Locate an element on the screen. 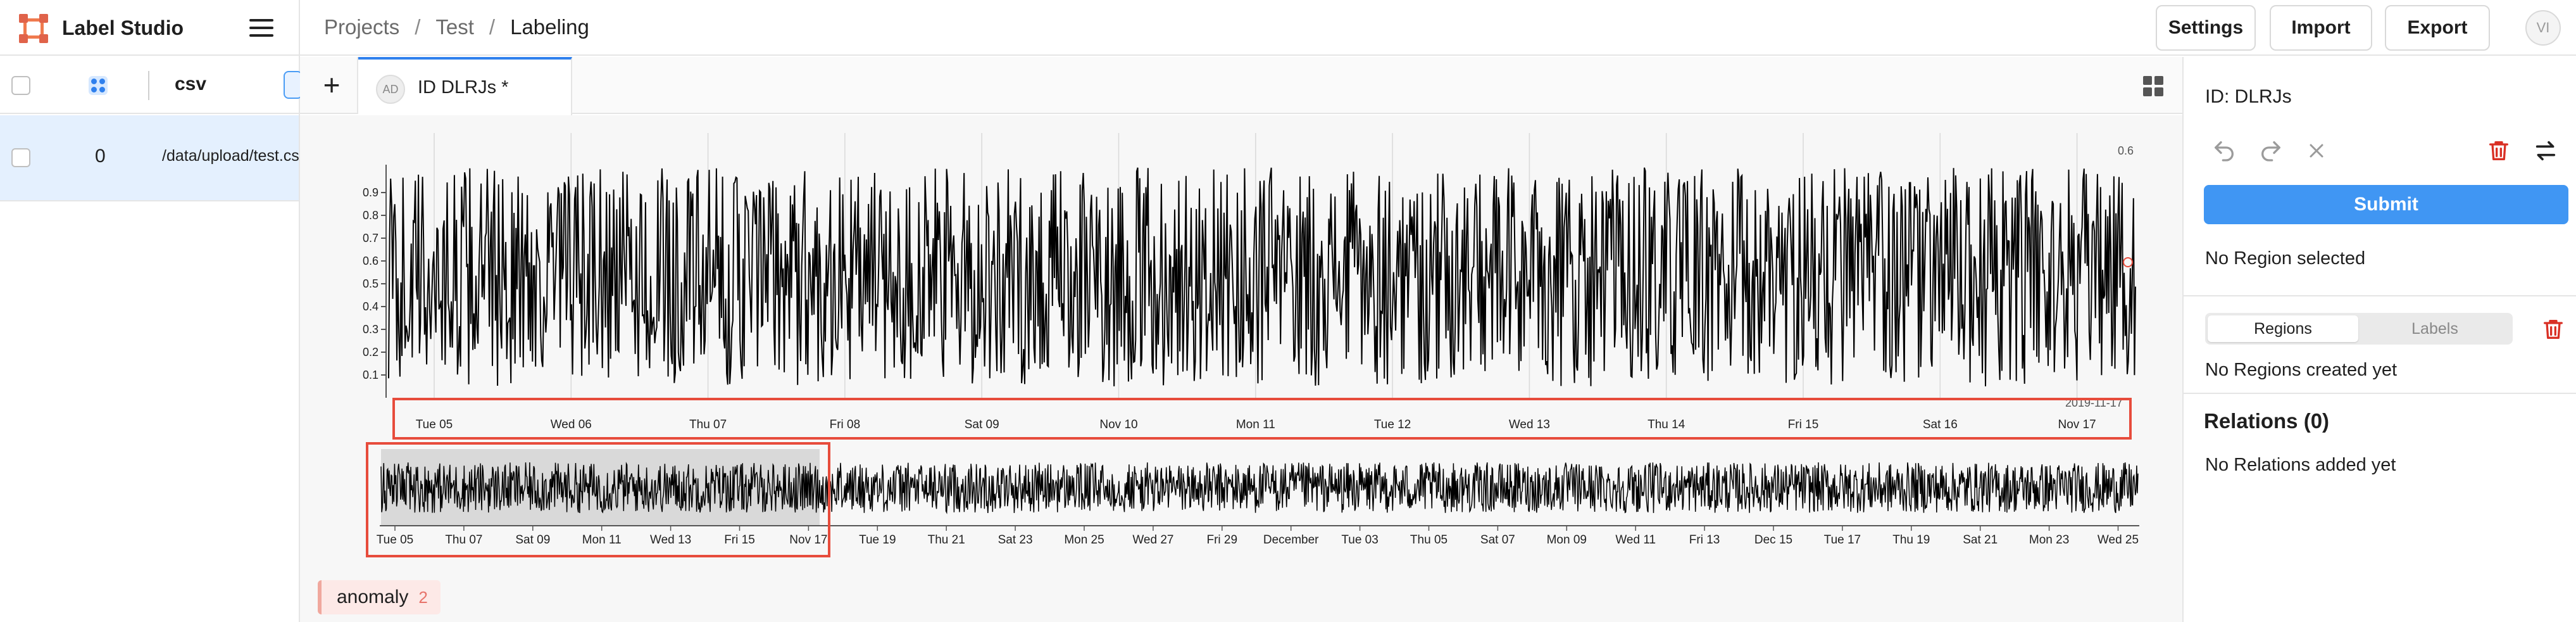  panel-divider is located at coordinates (299, 311).